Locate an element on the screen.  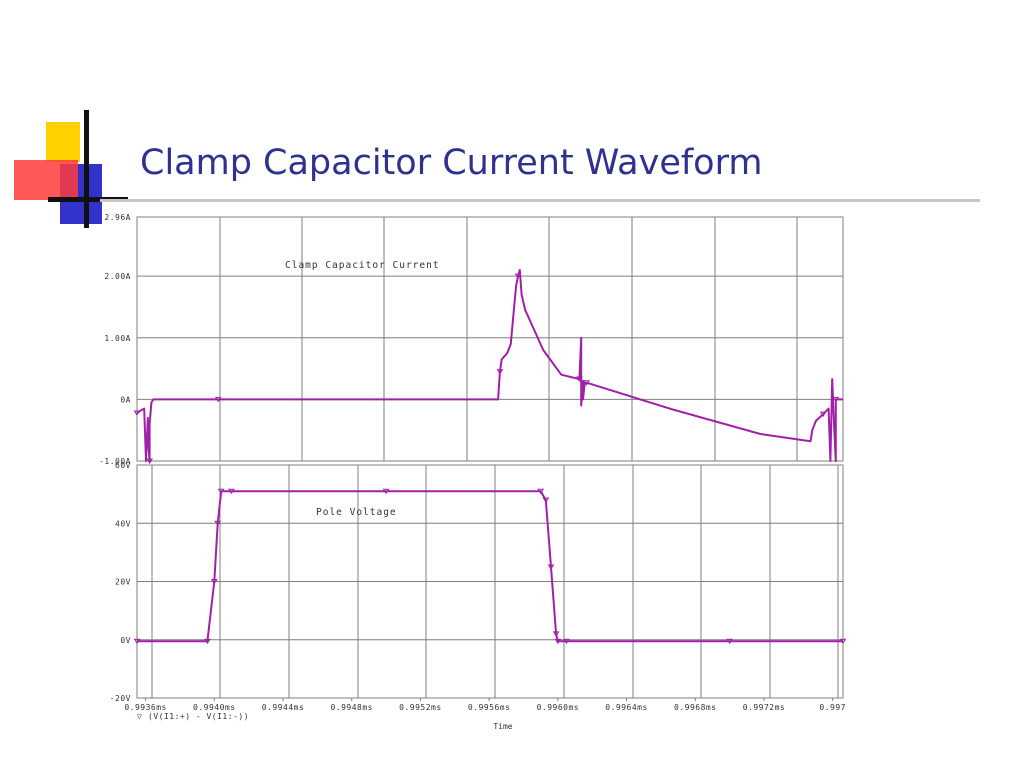
xtick-label: 0.9940ms is located at coordinates (214, 707).